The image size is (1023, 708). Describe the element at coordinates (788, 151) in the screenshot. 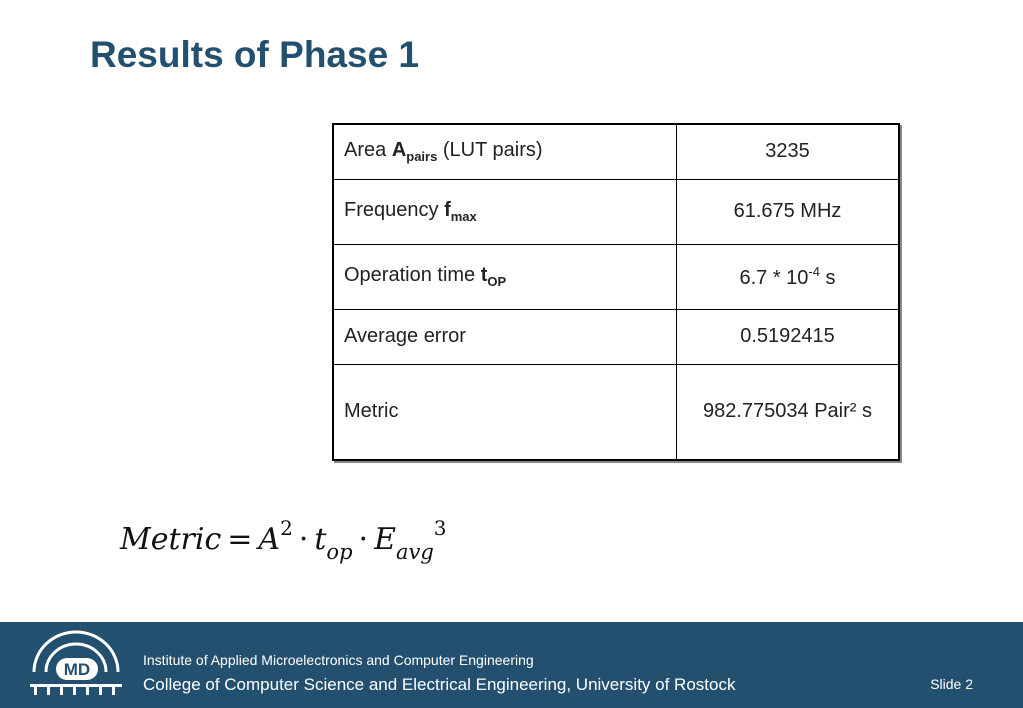

I see `row-value: 3235` at that location.